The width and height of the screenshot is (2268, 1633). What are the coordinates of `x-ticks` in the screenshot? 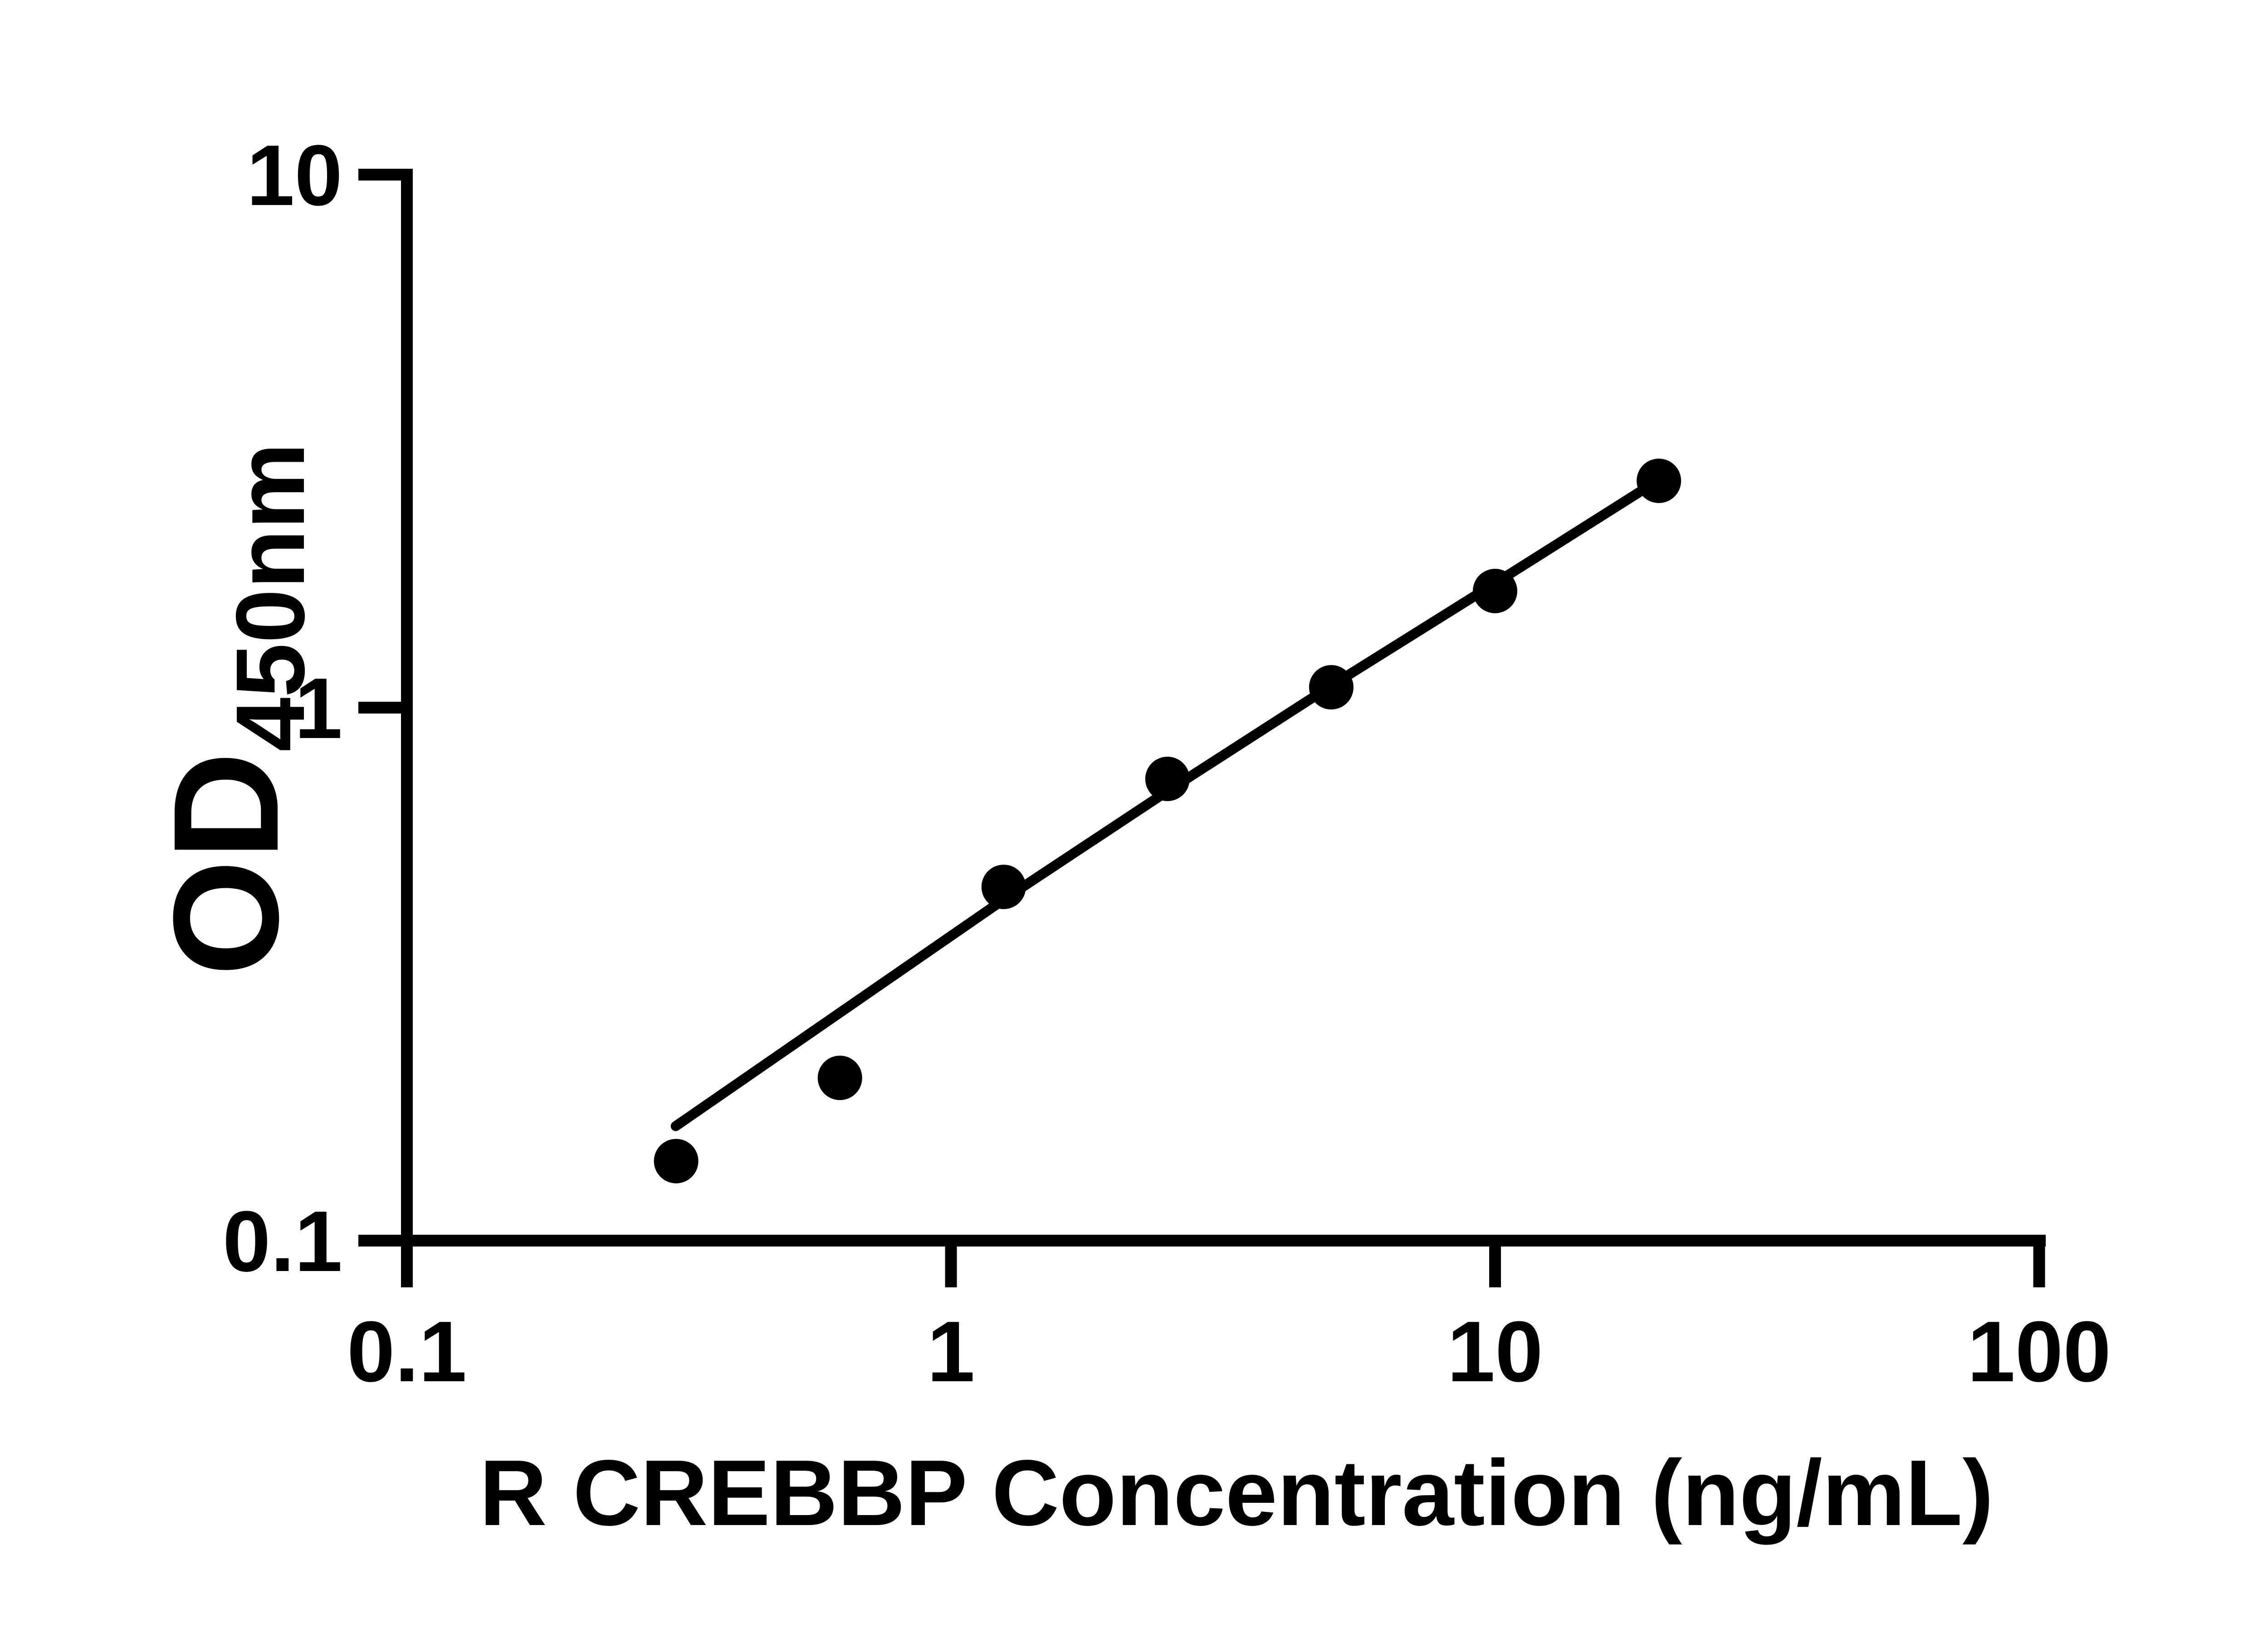 It's located at (1223, 1264).